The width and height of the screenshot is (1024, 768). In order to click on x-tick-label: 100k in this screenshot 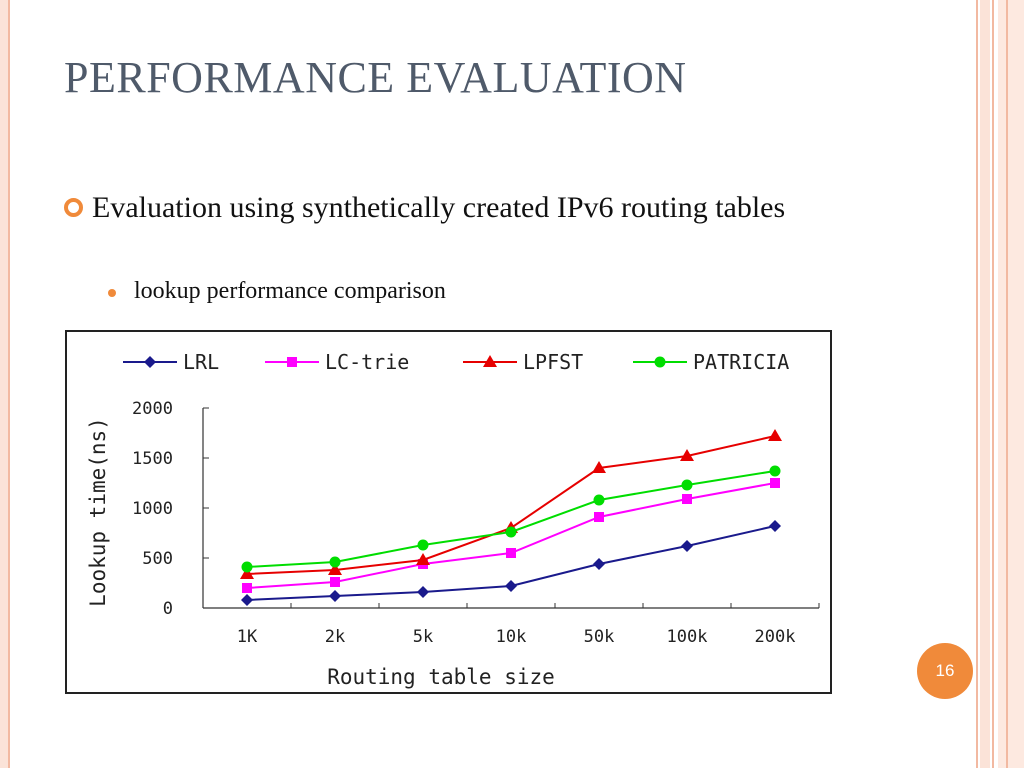, I will do `click(687, 637)`.